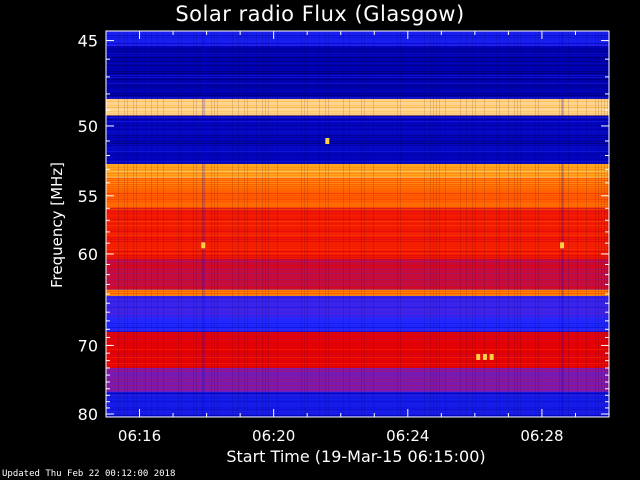 The height and width of the screenshot is (480, 640). I want to click on x-tick-label: 06:20, so click(273, 436).